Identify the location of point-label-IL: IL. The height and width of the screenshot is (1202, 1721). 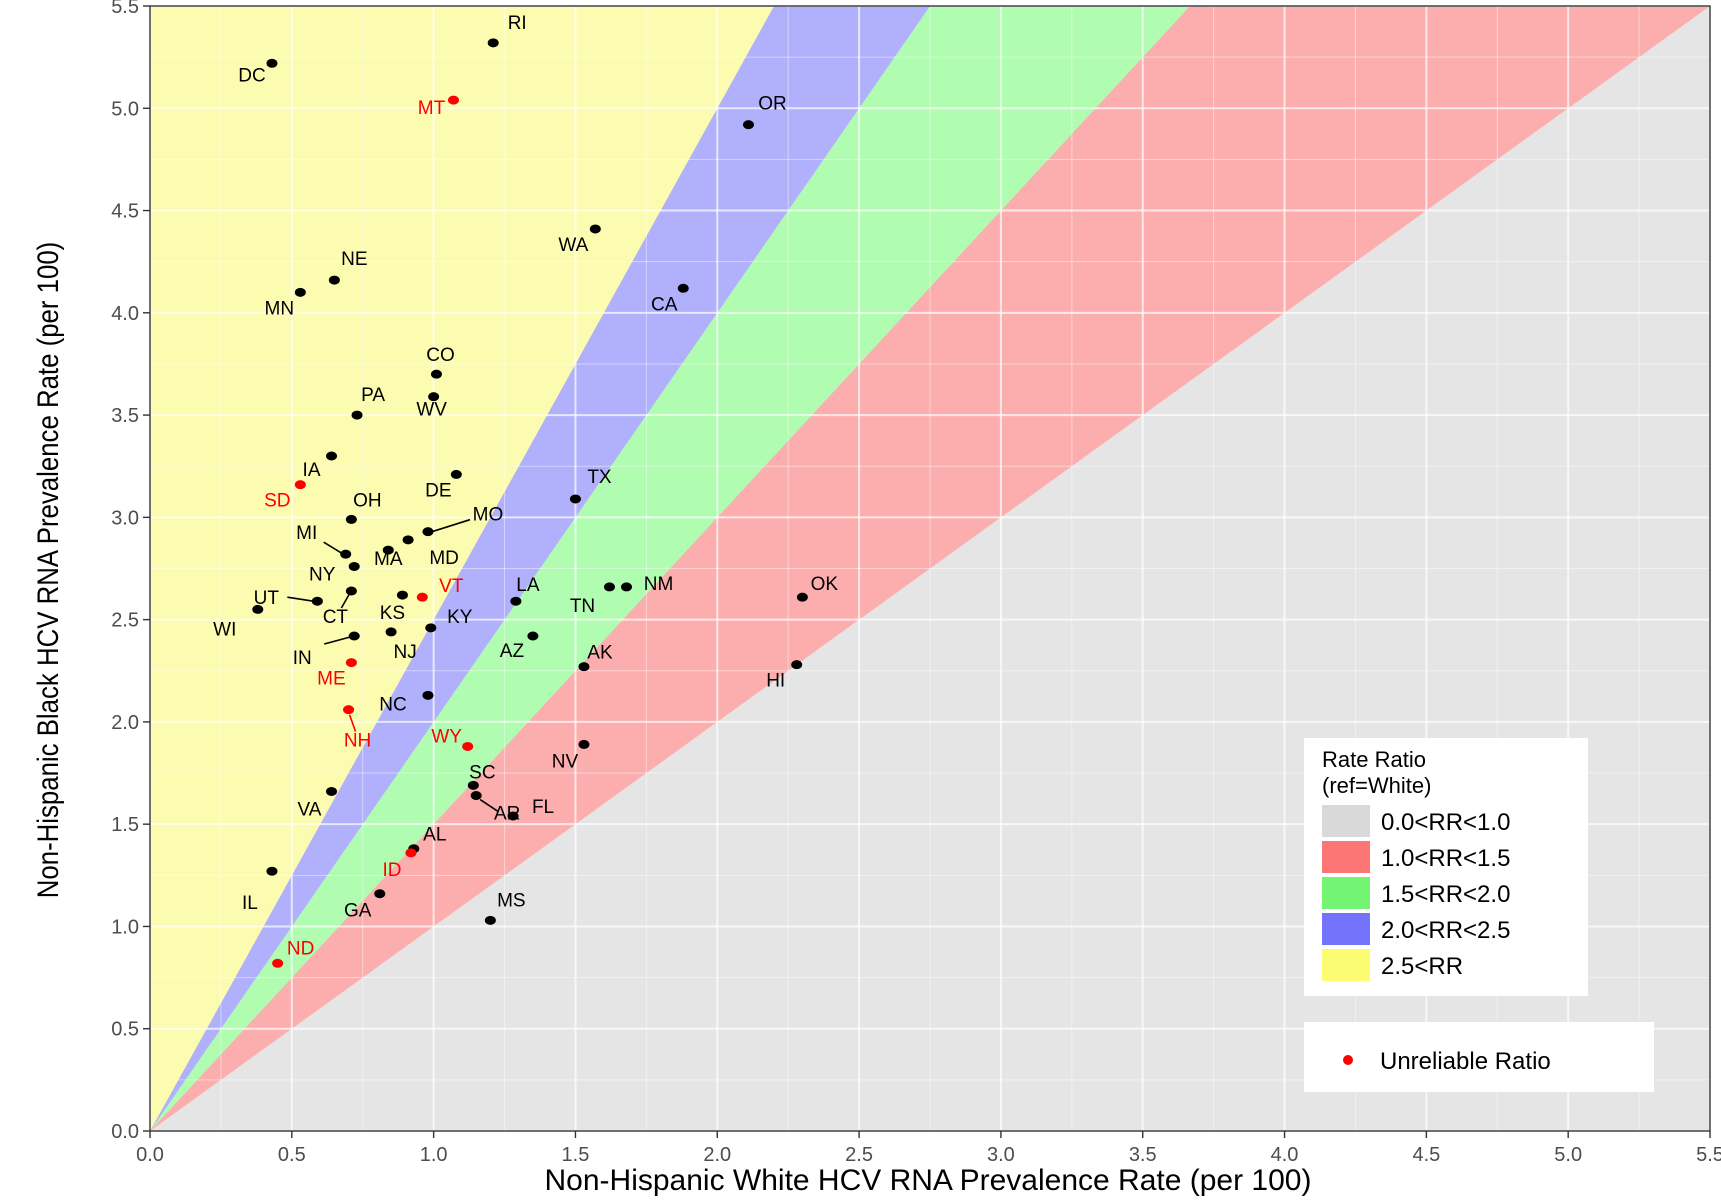
(250, 903).